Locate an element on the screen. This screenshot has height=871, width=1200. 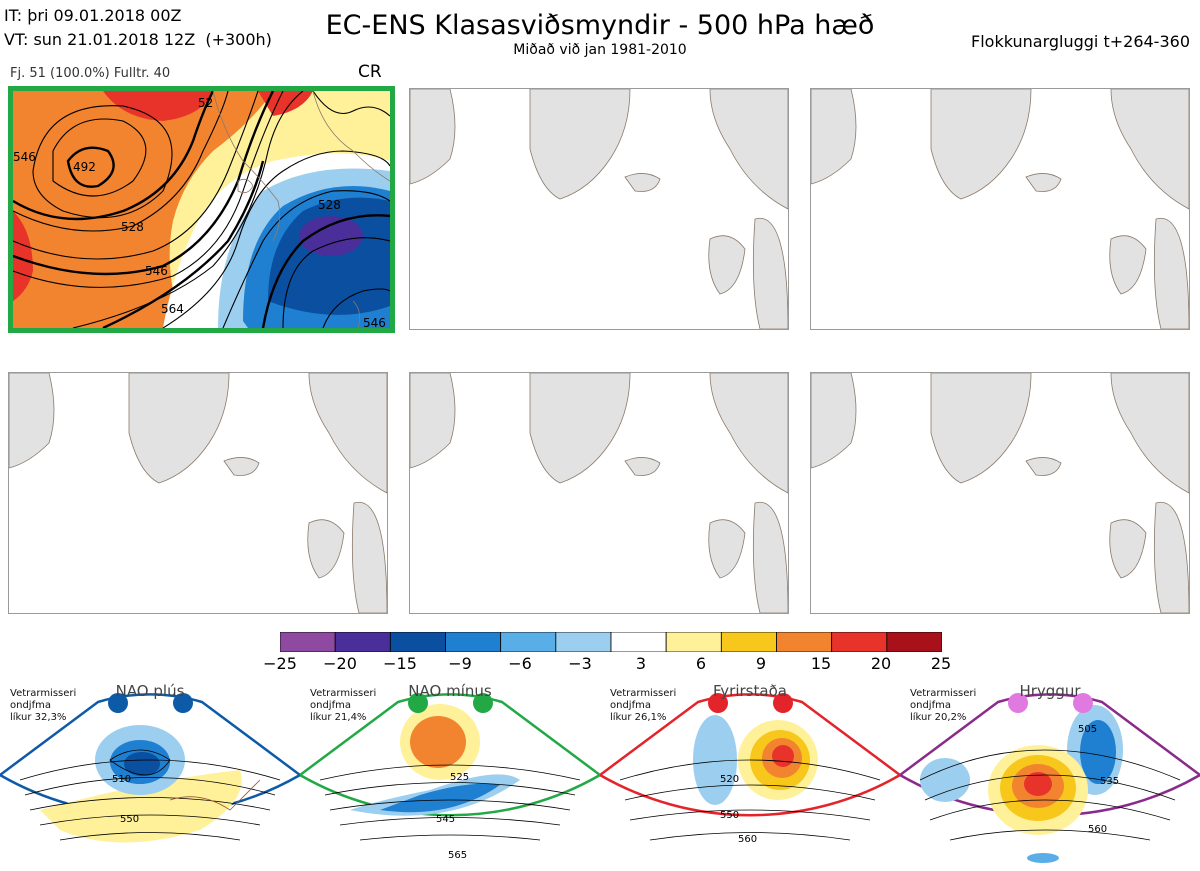
regime-title: Fyrirstaða is located at coordinates (750, 691).